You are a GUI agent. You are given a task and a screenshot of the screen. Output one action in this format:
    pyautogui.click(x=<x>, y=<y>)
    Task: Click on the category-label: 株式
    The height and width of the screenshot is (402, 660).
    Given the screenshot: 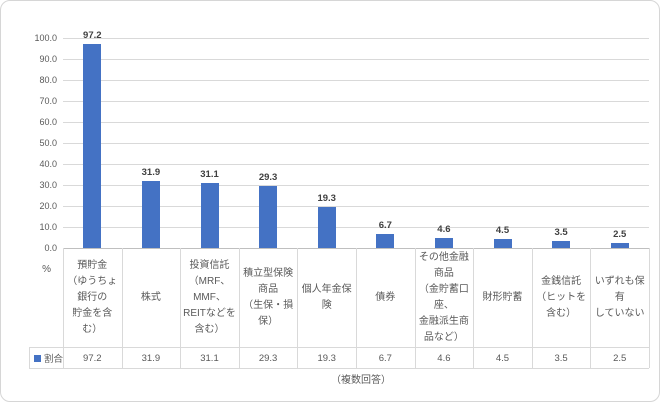 What is the action you would take?
    pyautogui.click(x=151, y=297)
    